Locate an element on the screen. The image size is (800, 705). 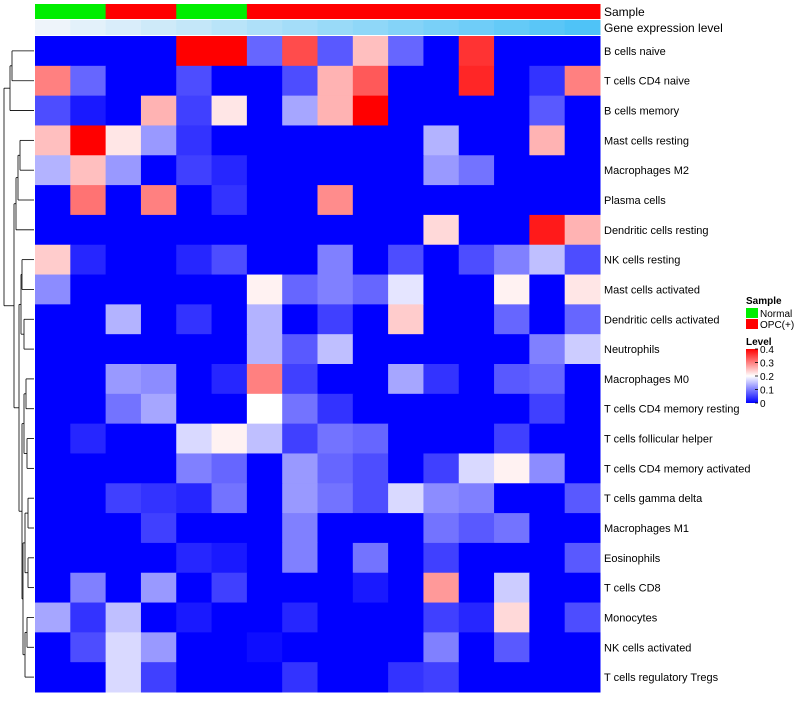
level-tick-label: 0.4 is located at coordinates (767, 350).